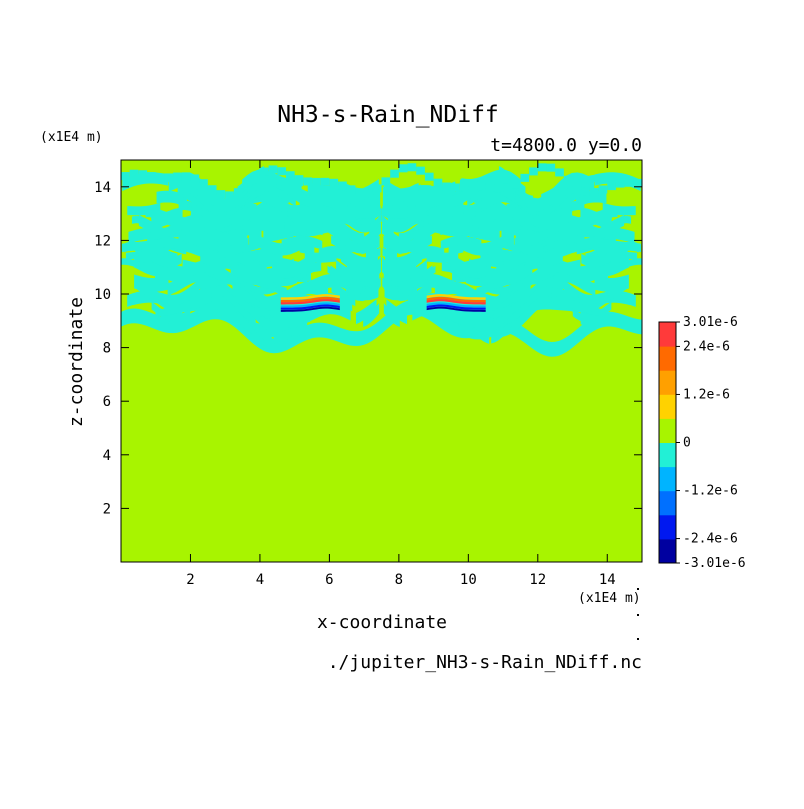  What do you see at coordinates (714, 563) in the screenshot?
I see `colorbar-tick-label: -3.01e-6` at bounding box center [714, 563].